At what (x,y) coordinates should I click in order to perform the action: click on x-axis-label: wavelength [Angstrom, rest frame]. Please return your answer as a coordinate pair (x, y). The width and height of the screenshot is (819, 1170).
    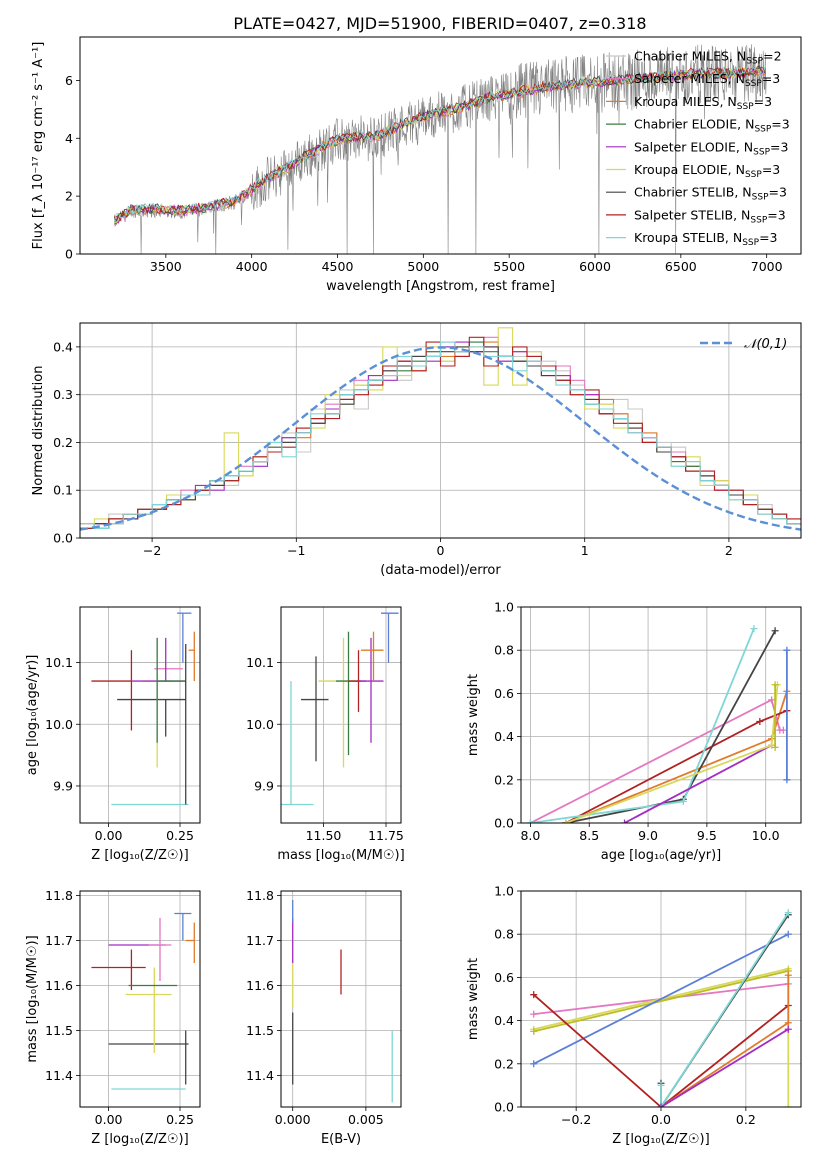
    Looking at the image, I should click on (440, 286).